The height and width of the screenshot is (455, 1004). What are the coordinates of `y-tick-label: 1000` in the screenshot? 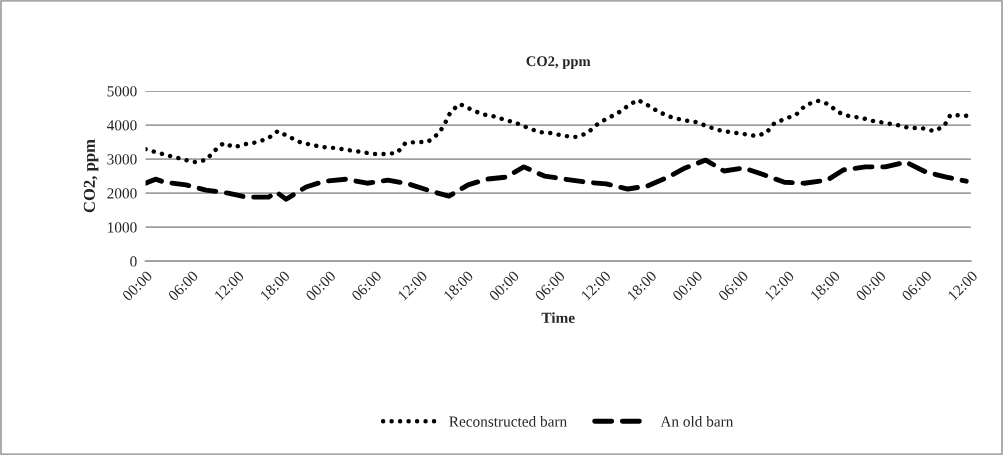 It's located at (122, 227).